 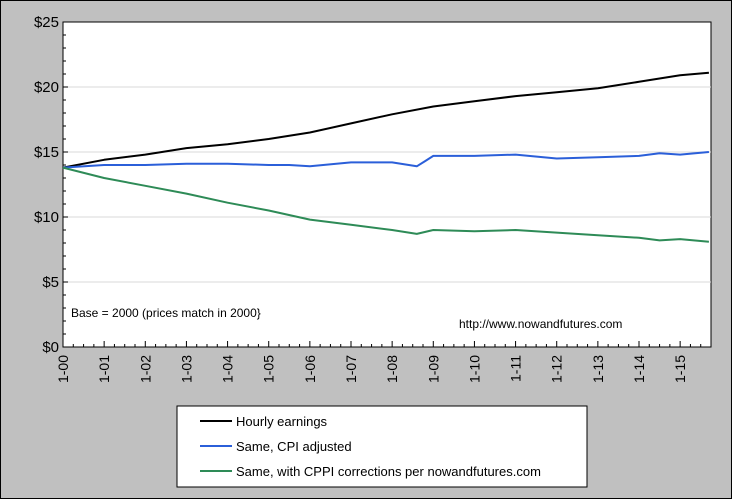 What do you see at coordinates (186, 369) in the screenshot?
I see `x-tick-label: 1-03` at bounding box center [186, 369].